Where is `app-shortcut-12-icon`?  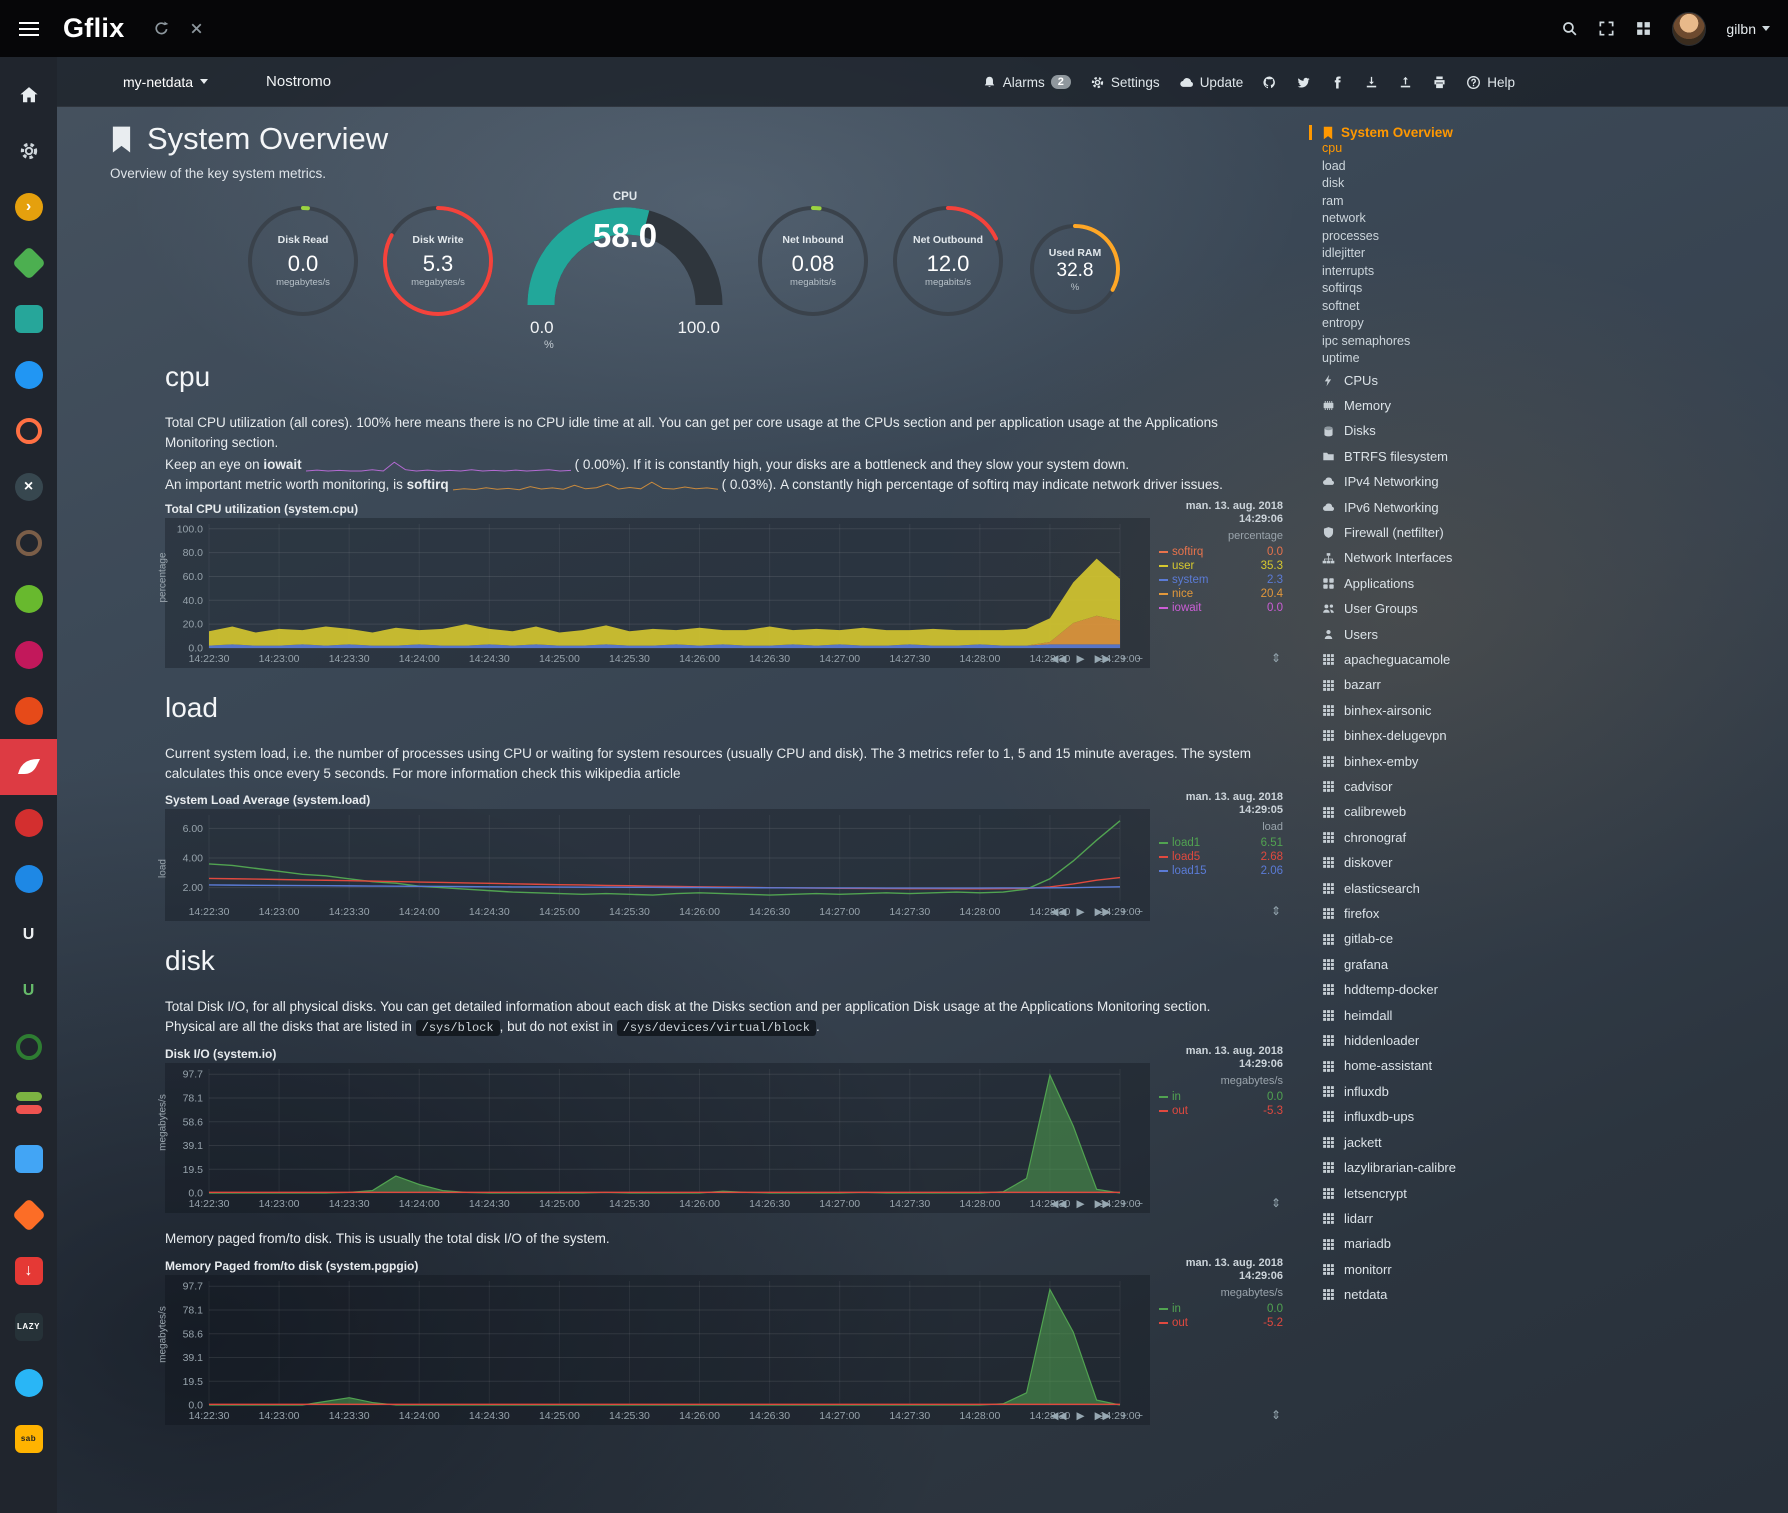
app-shortcut-12-icon is located at coordinates (28, 823).